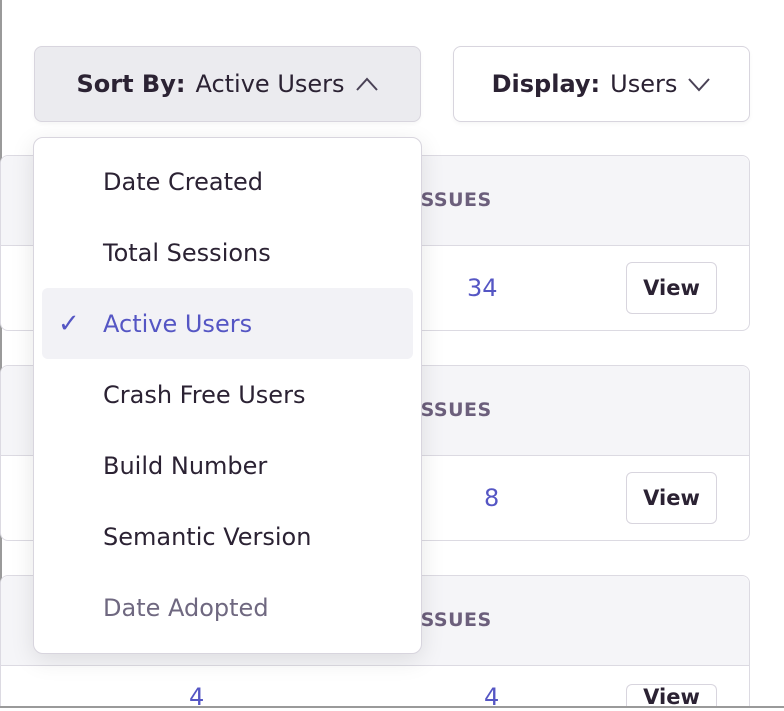 Image resolution: width=784 pixels, height=711 pixels. I want to click on issues-count: 4, so click(492, 697).